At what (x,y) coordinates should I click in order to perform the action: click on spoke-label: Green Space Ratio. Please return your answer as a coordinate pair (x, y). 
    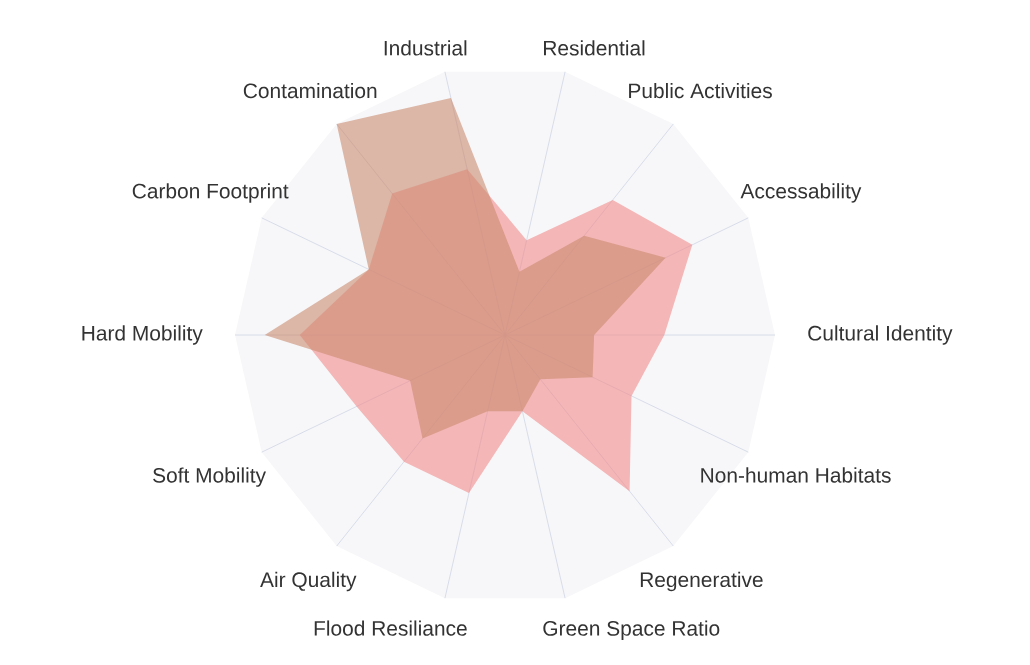
    Looking at the image, I should click on (631, 630).